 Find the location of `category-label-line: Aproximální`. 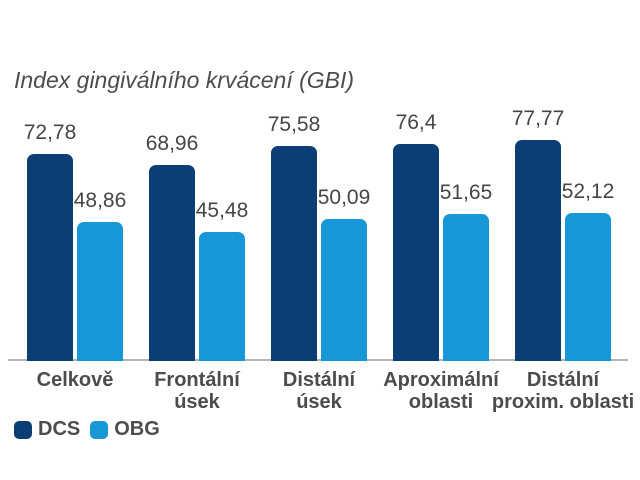

category-label-line: Aproximální is located at coordinates (441, 380).